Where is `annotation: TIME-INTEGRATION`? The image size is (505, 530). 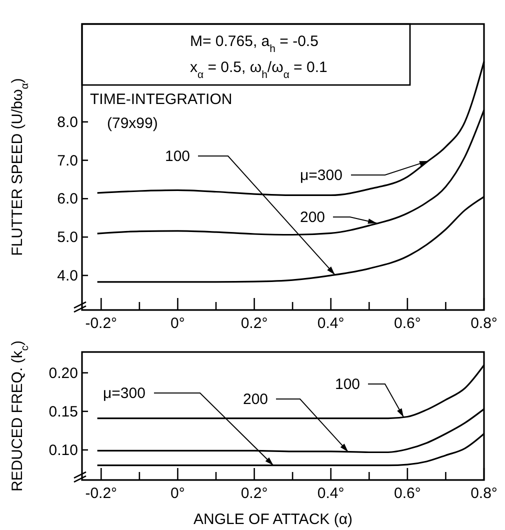 annotation: TIME-INTEGRATION is located at coordinates (161, 99).